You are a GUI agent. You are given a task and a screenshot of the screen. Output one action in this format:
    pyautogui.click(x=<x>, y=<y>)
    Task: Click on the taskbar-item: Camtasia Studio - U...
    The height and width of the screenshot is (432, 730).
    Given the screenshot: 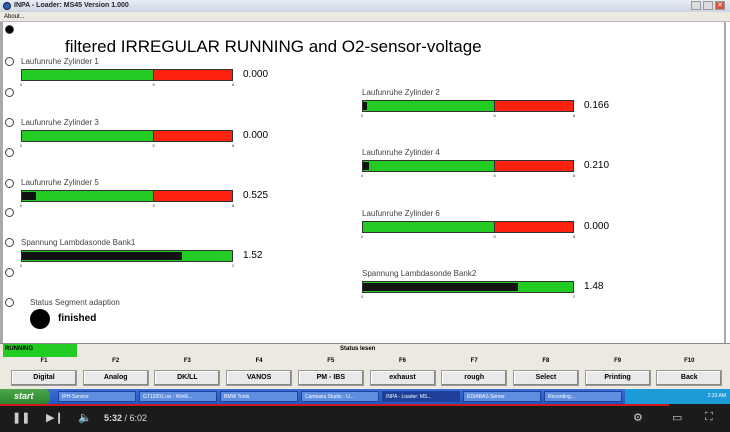 What is the action you would take?
    pyautogui.click(x=340, y=396)
    